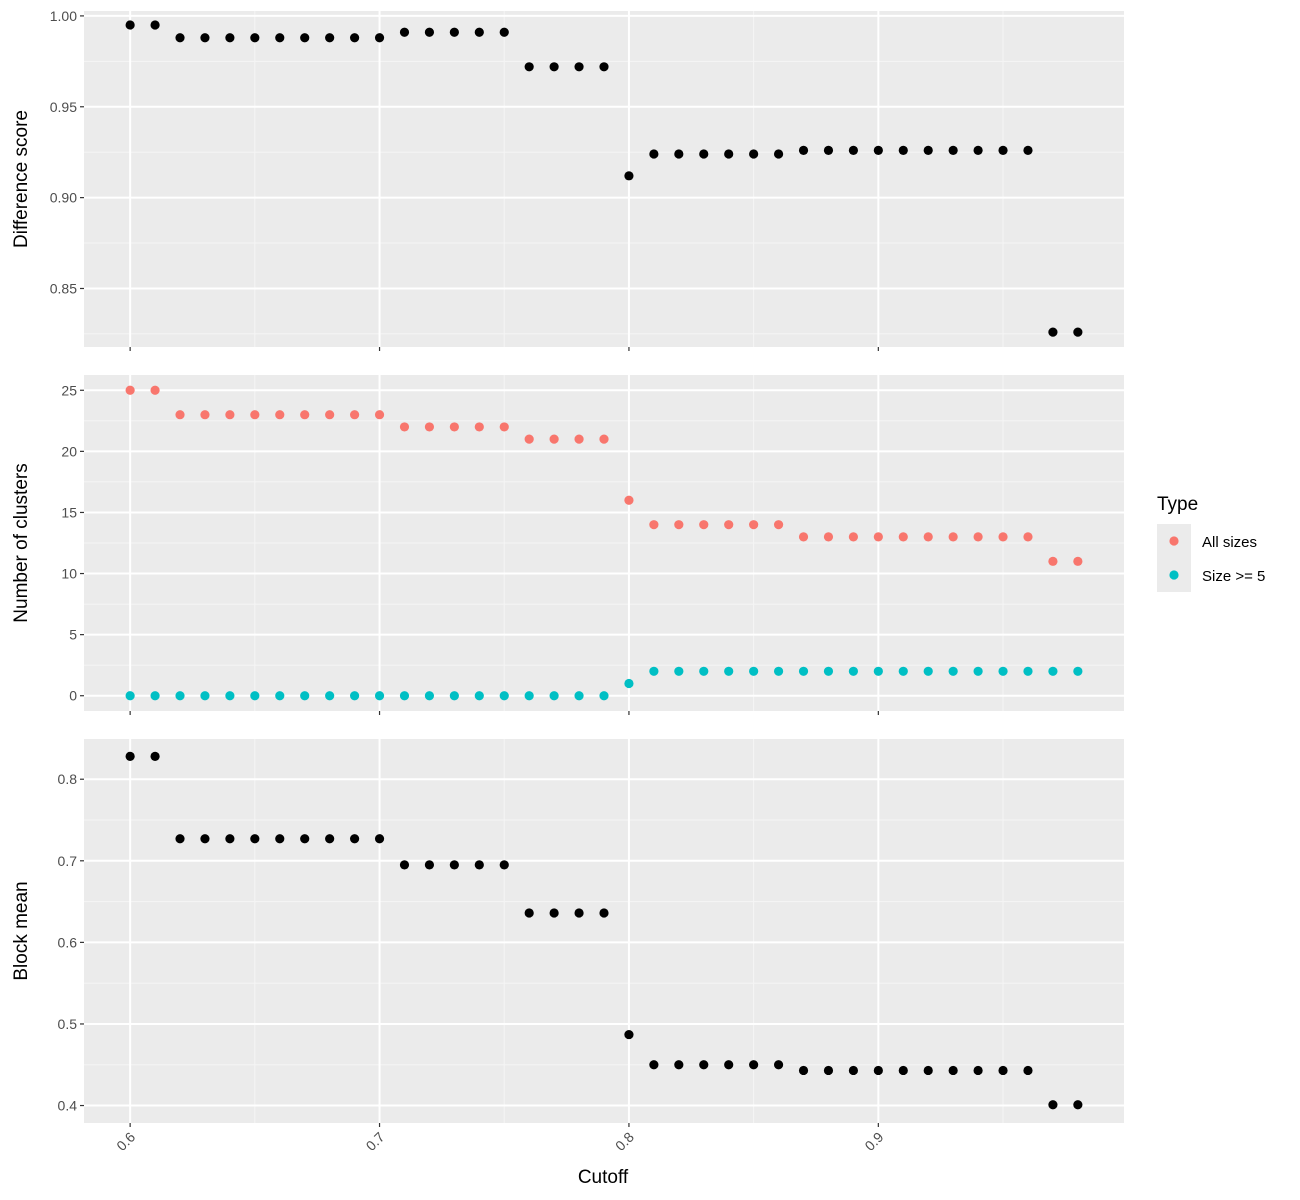 The image size is (1300, 1200). I want to click on legend-key-all-sizes, so click(1174, 541).